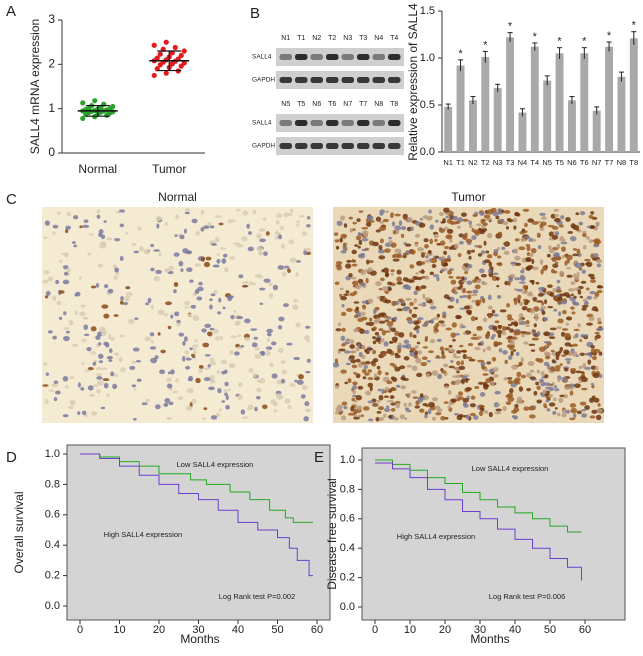 This screenshot has width=643, height=656. Describe the element at coordinates (184, 51) in the screenshot. I see `data-point` at that location.